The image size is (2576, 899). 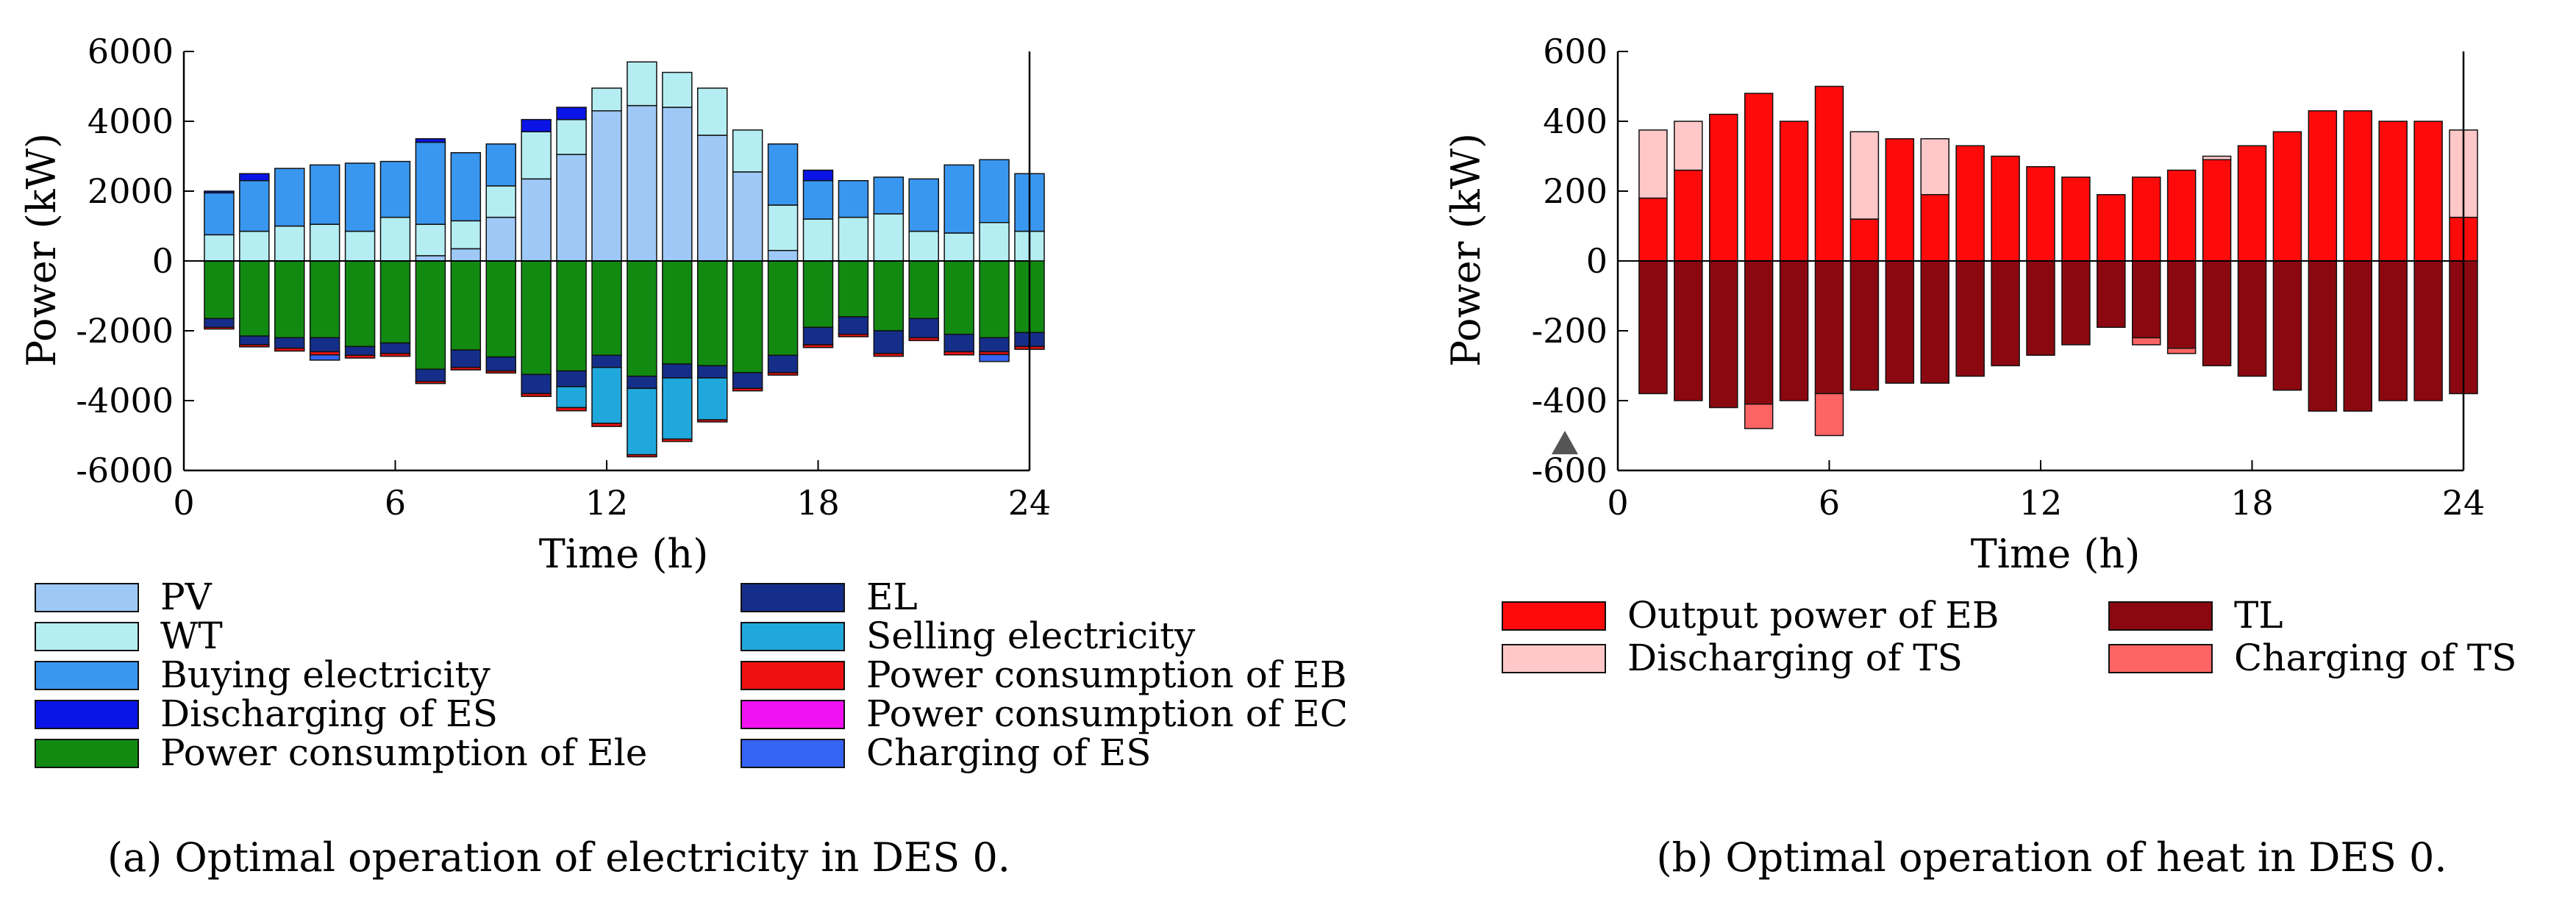 I want to click on electricity-bar-el-h19, so click(x=853, y=325).